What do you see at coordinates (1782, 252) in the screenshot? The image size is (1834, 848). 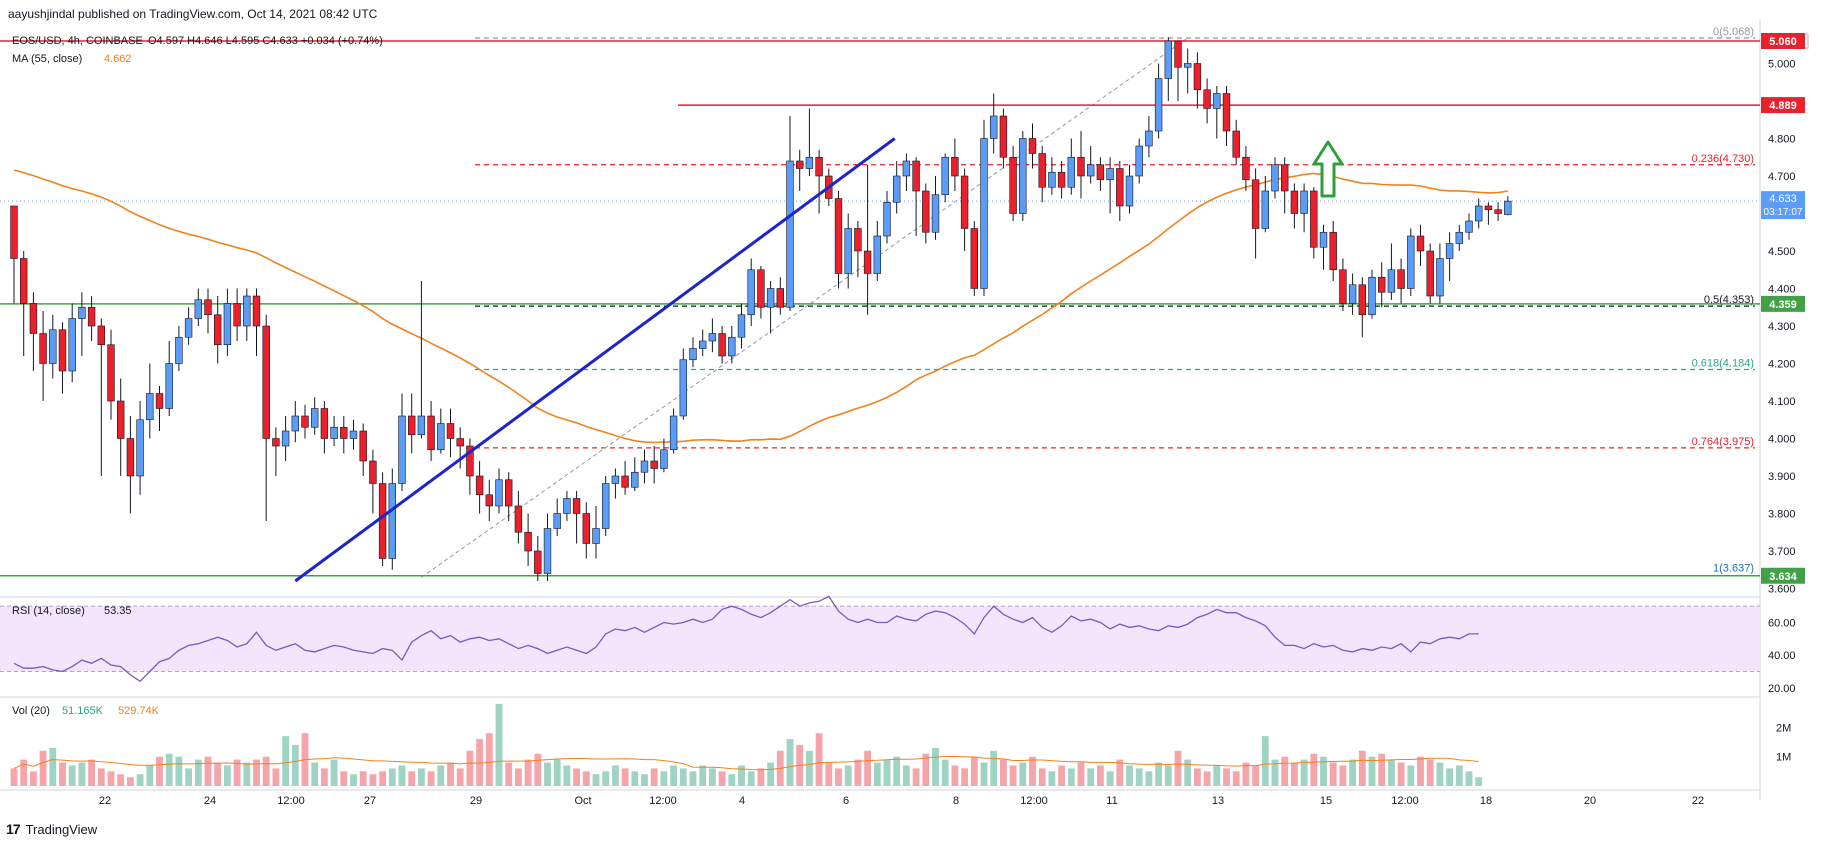 I see `price-tick-label: 4.500` at bounding box center [1782, 252].